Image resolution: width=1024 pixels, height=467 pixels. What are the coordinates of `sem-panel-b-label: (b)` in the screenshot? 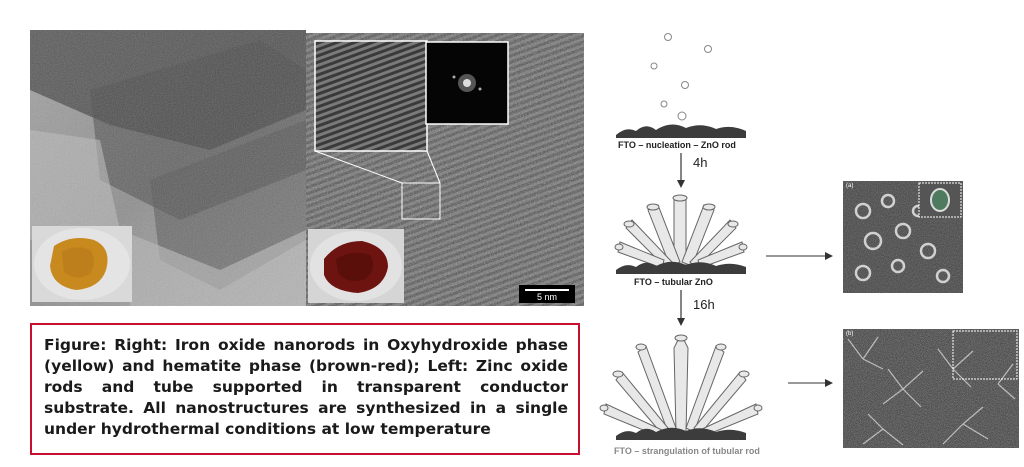 It's located at (850, 334).